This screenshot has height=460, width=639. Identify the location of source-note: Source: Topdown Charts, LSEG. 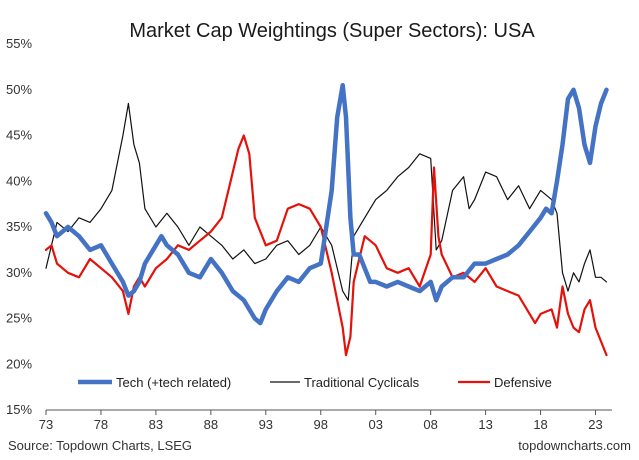
(100, 445).